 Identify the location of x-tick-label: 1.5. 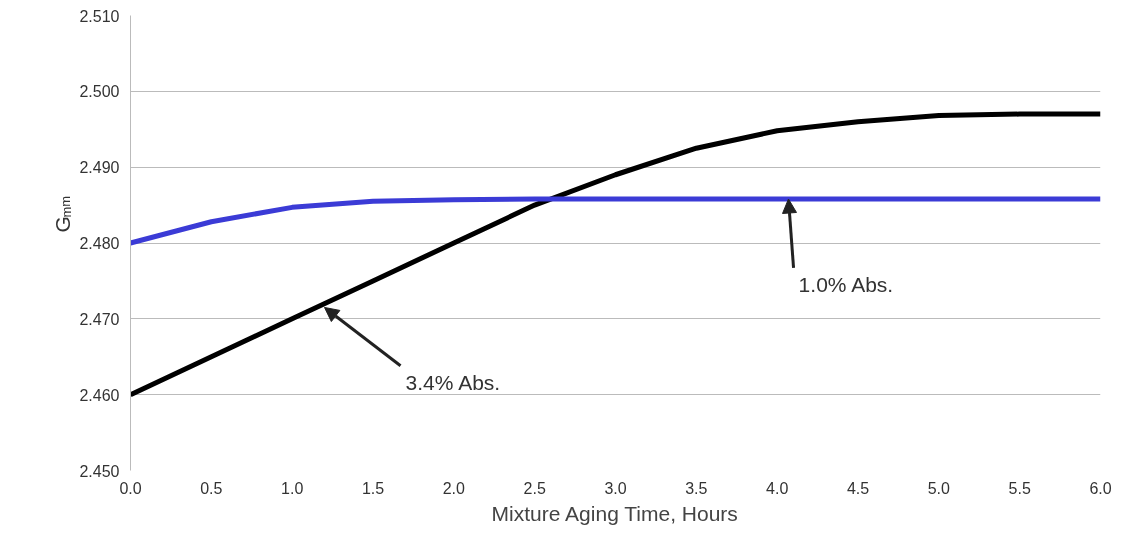
(373, 488).